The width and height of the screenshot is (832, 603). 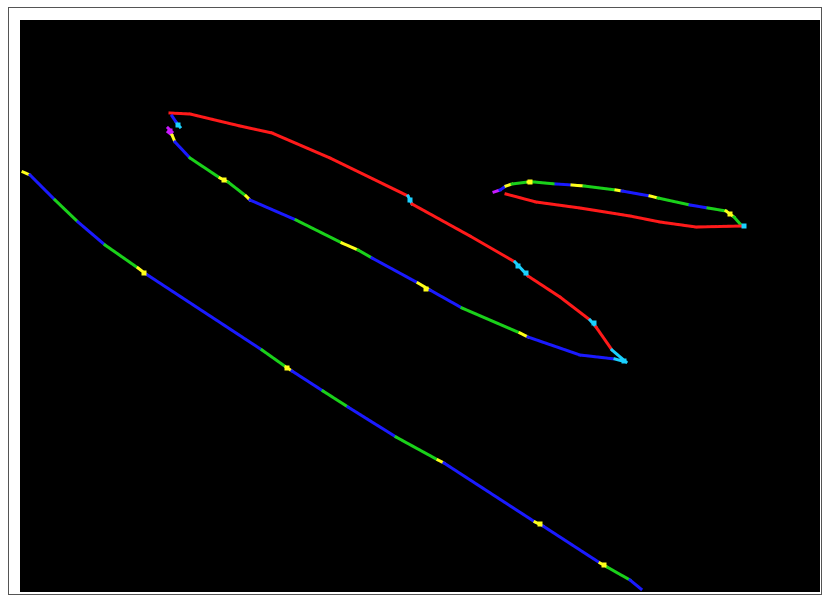 What do you see at coordinates (174, 119) in the screenshot?
I see `loop-top-connector-stroke-segment-blue` at bounding box center [174, 119].